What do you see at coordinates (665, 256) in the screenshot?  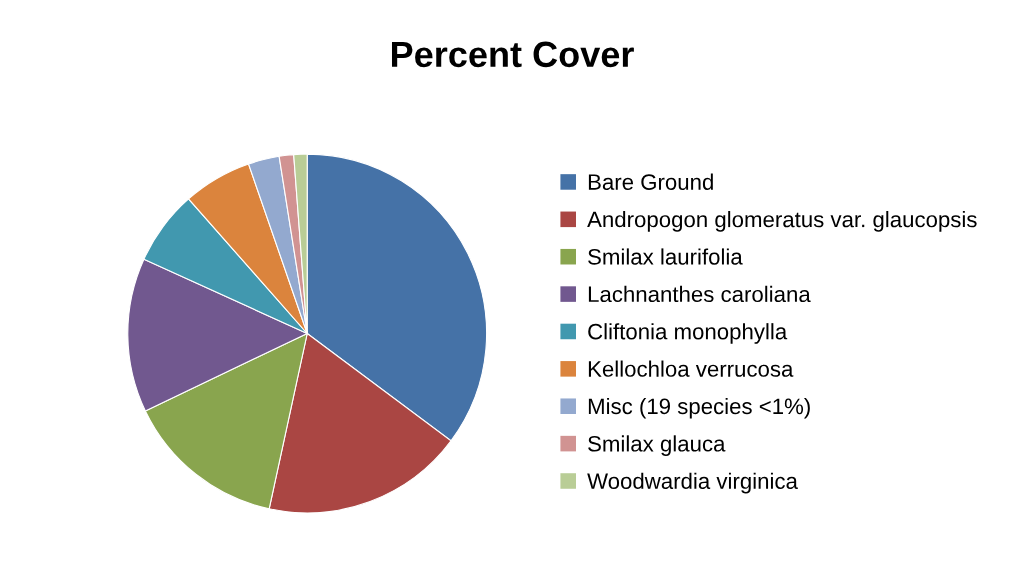 I see `legend-label: Smilax laurifolia` at bounding box center [665, 256].